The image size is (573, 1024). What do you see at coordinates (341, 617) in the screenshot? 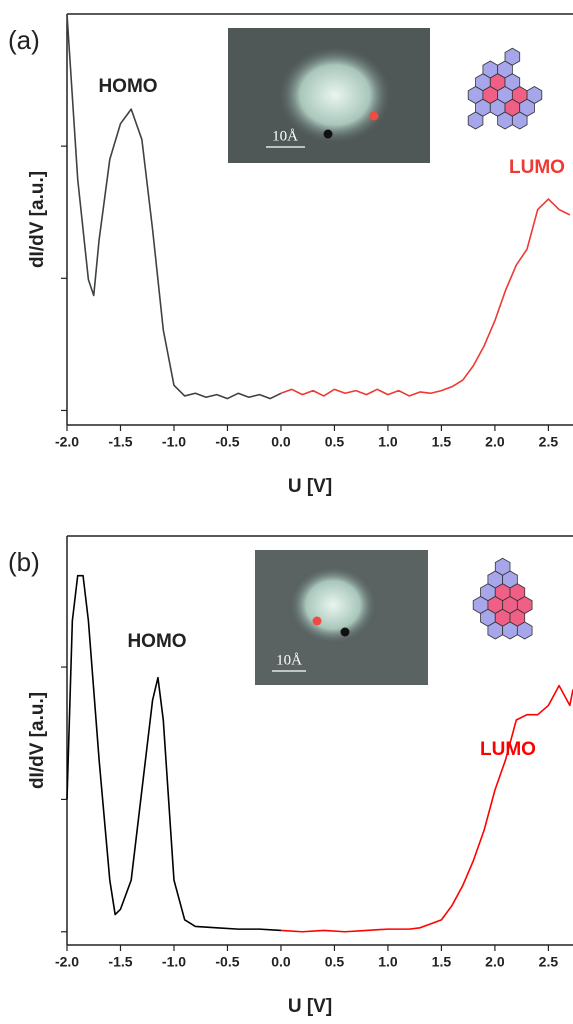
I see `inset-b` at bounding box center [341, 617].